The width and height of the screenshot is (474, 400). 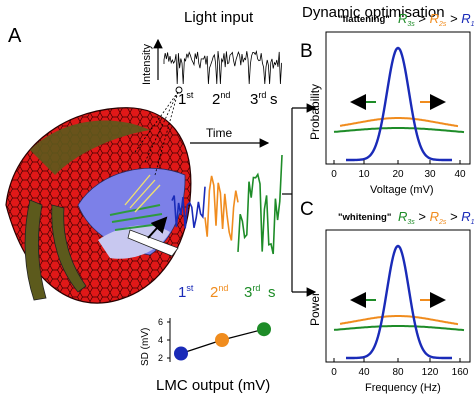 I want to click on sd-axis-label: SD (mV), so click(x=145, y=347).